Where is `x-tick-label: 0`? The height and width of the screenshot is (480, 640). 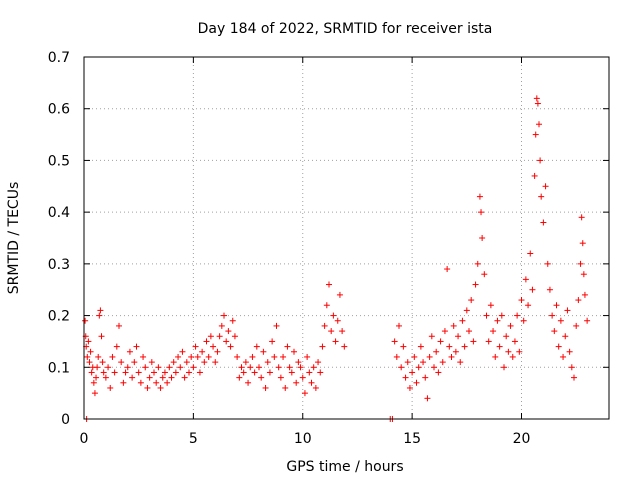 x-tick-label: 0 is located at coordinates (84, 439).